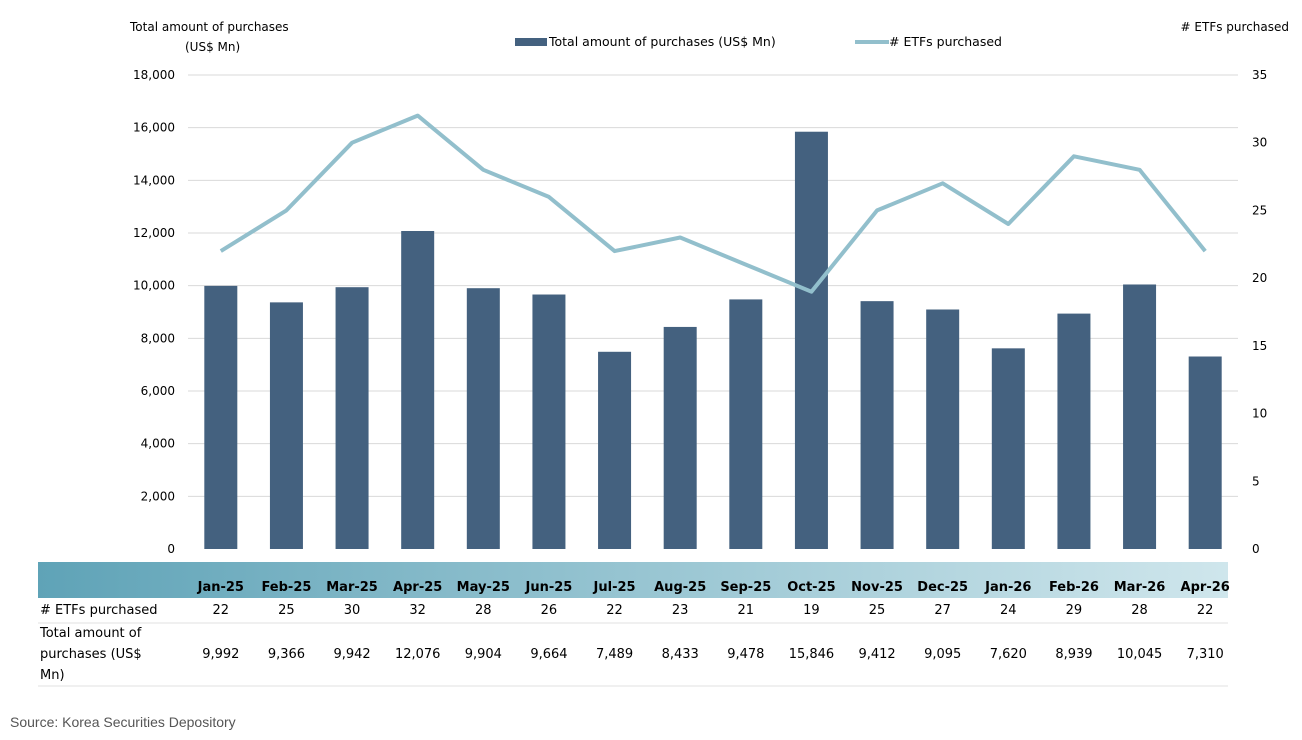 The height and width of the screenshot is (740, 1302). Describe the element at coordinates (713, 610) in the screenshot. I see `table-row-etf-values: 22 25 30 32 28 26 22 23 21 19 25 27 24 29 28 22` at that location.